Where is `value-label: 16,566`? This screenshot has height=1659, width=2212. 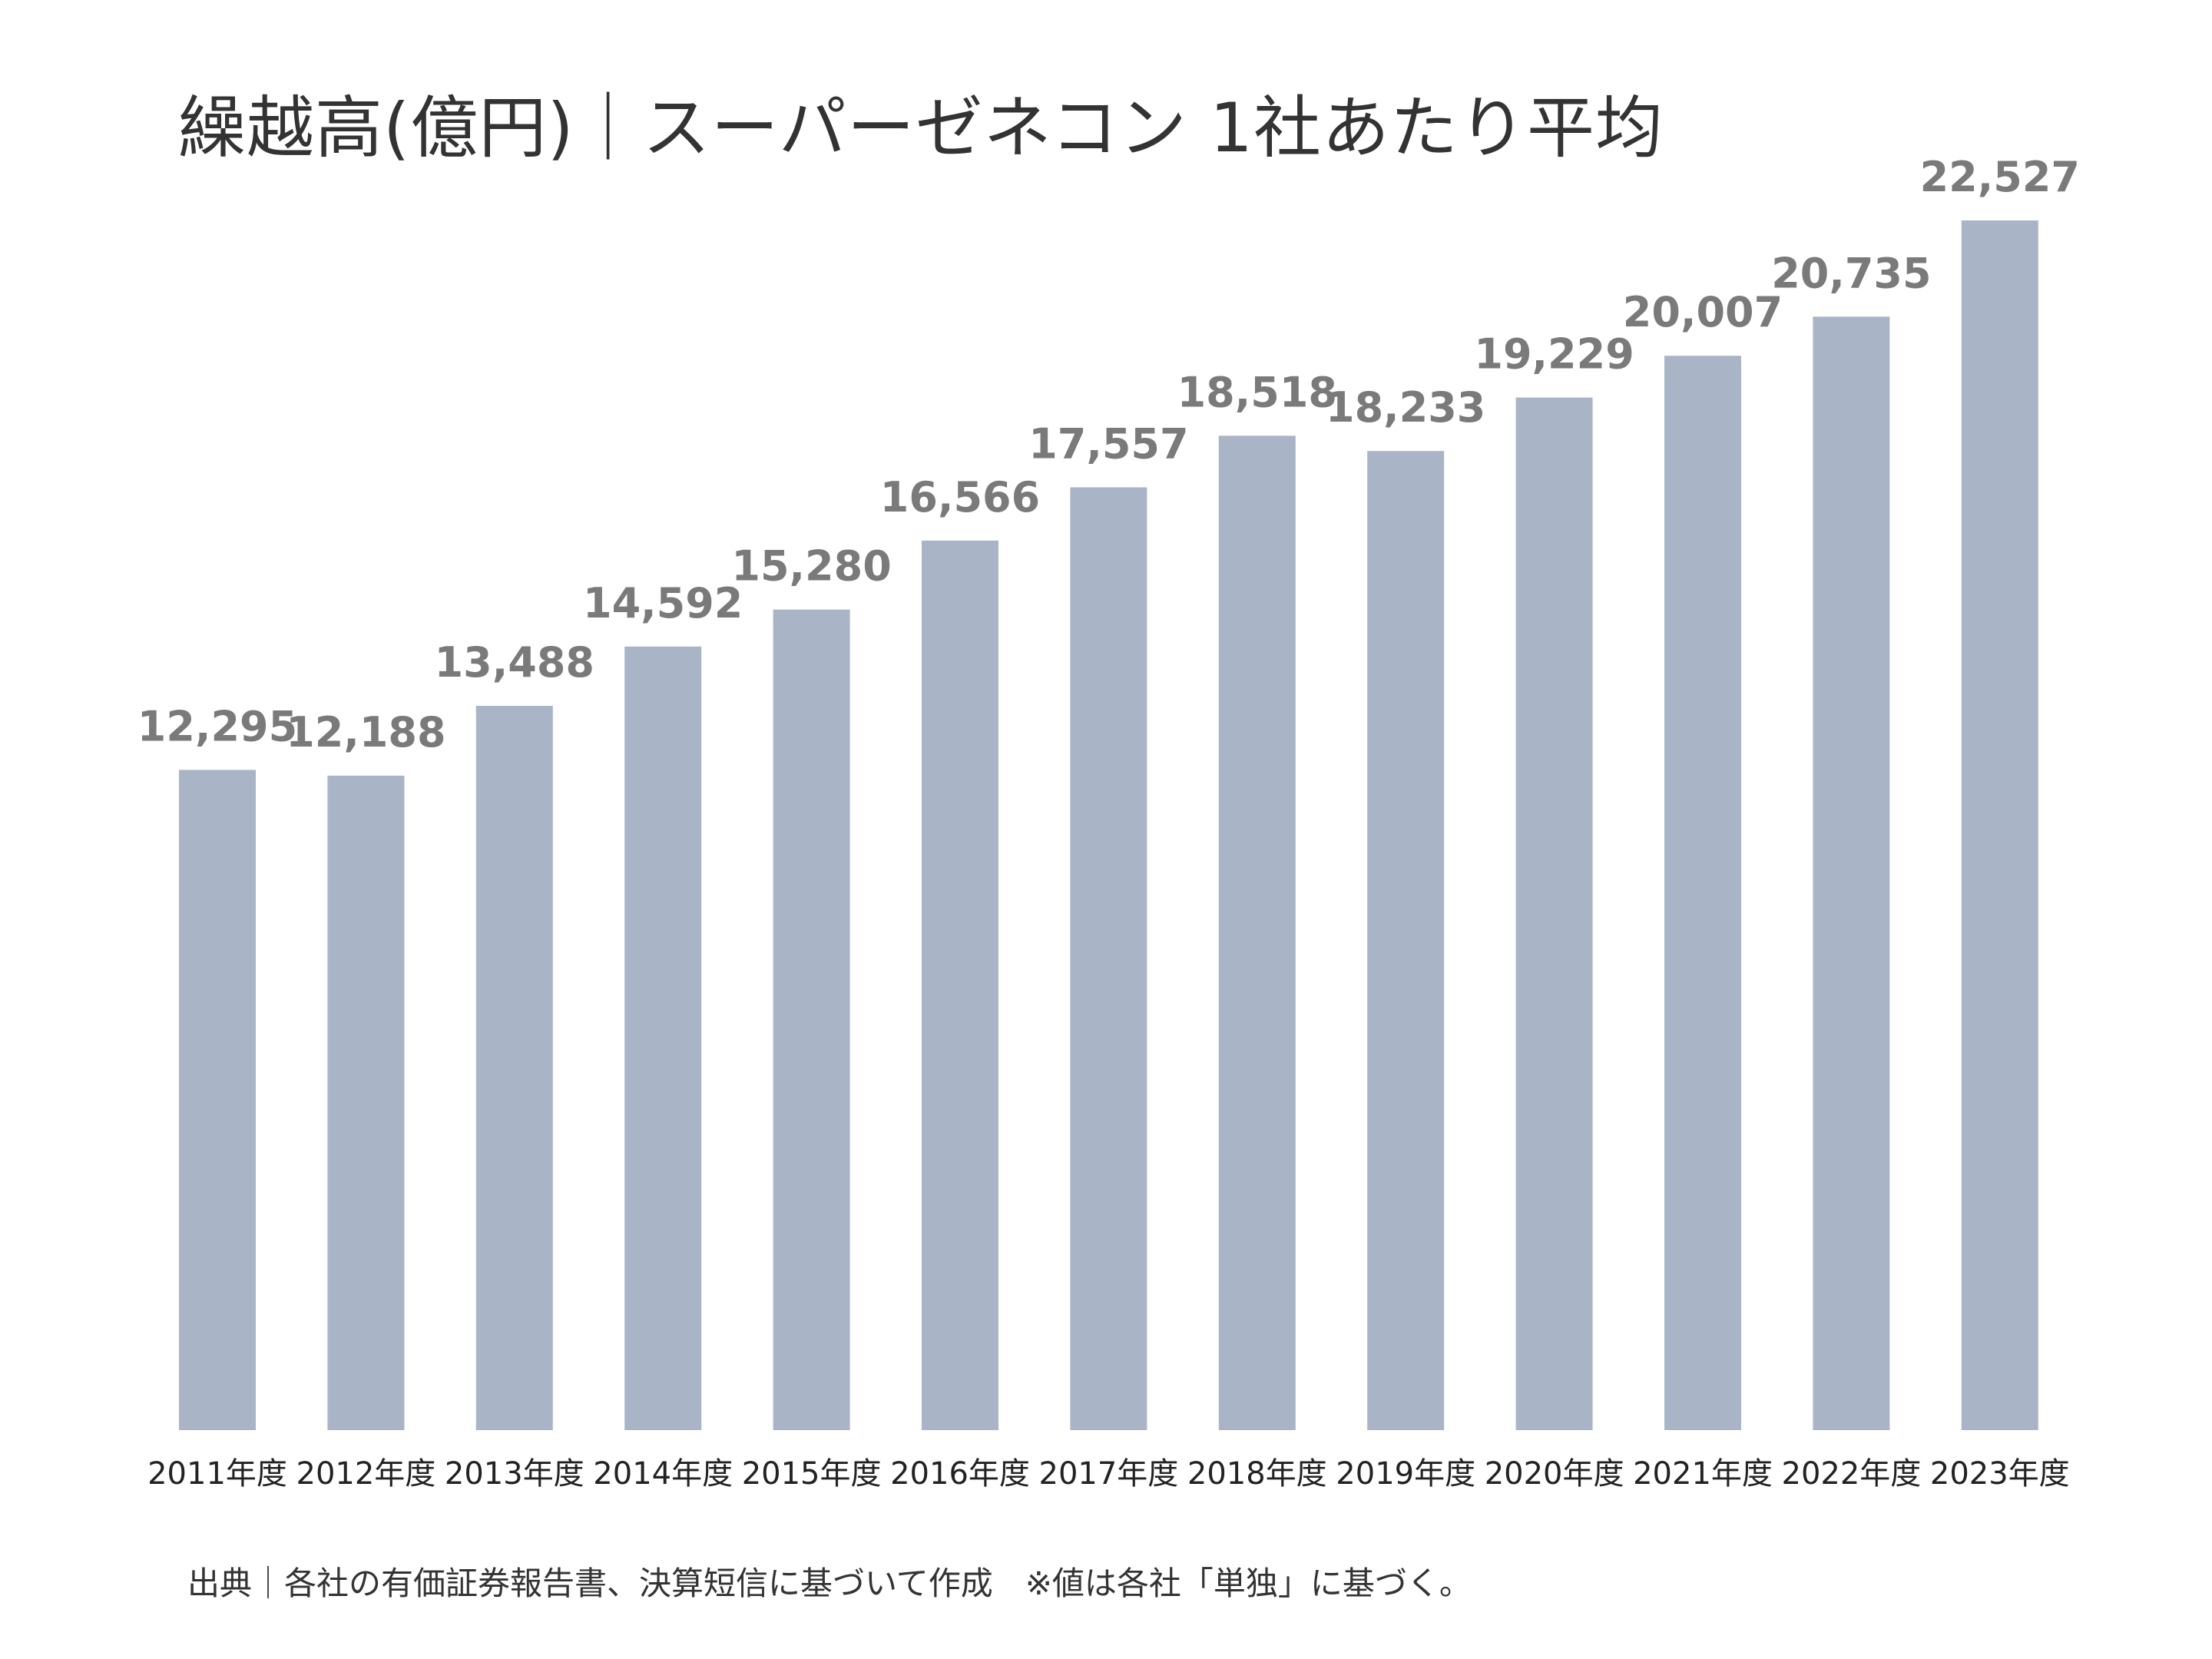 value-label: 16,566 is located at coordinates (960, 498).